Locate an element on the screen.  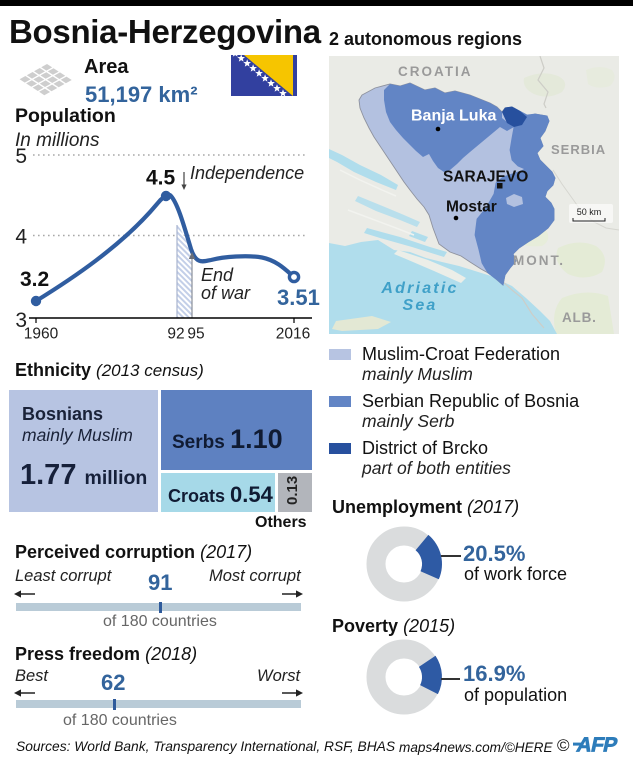
svg-text: AFP is located at coordinates (597, 745).